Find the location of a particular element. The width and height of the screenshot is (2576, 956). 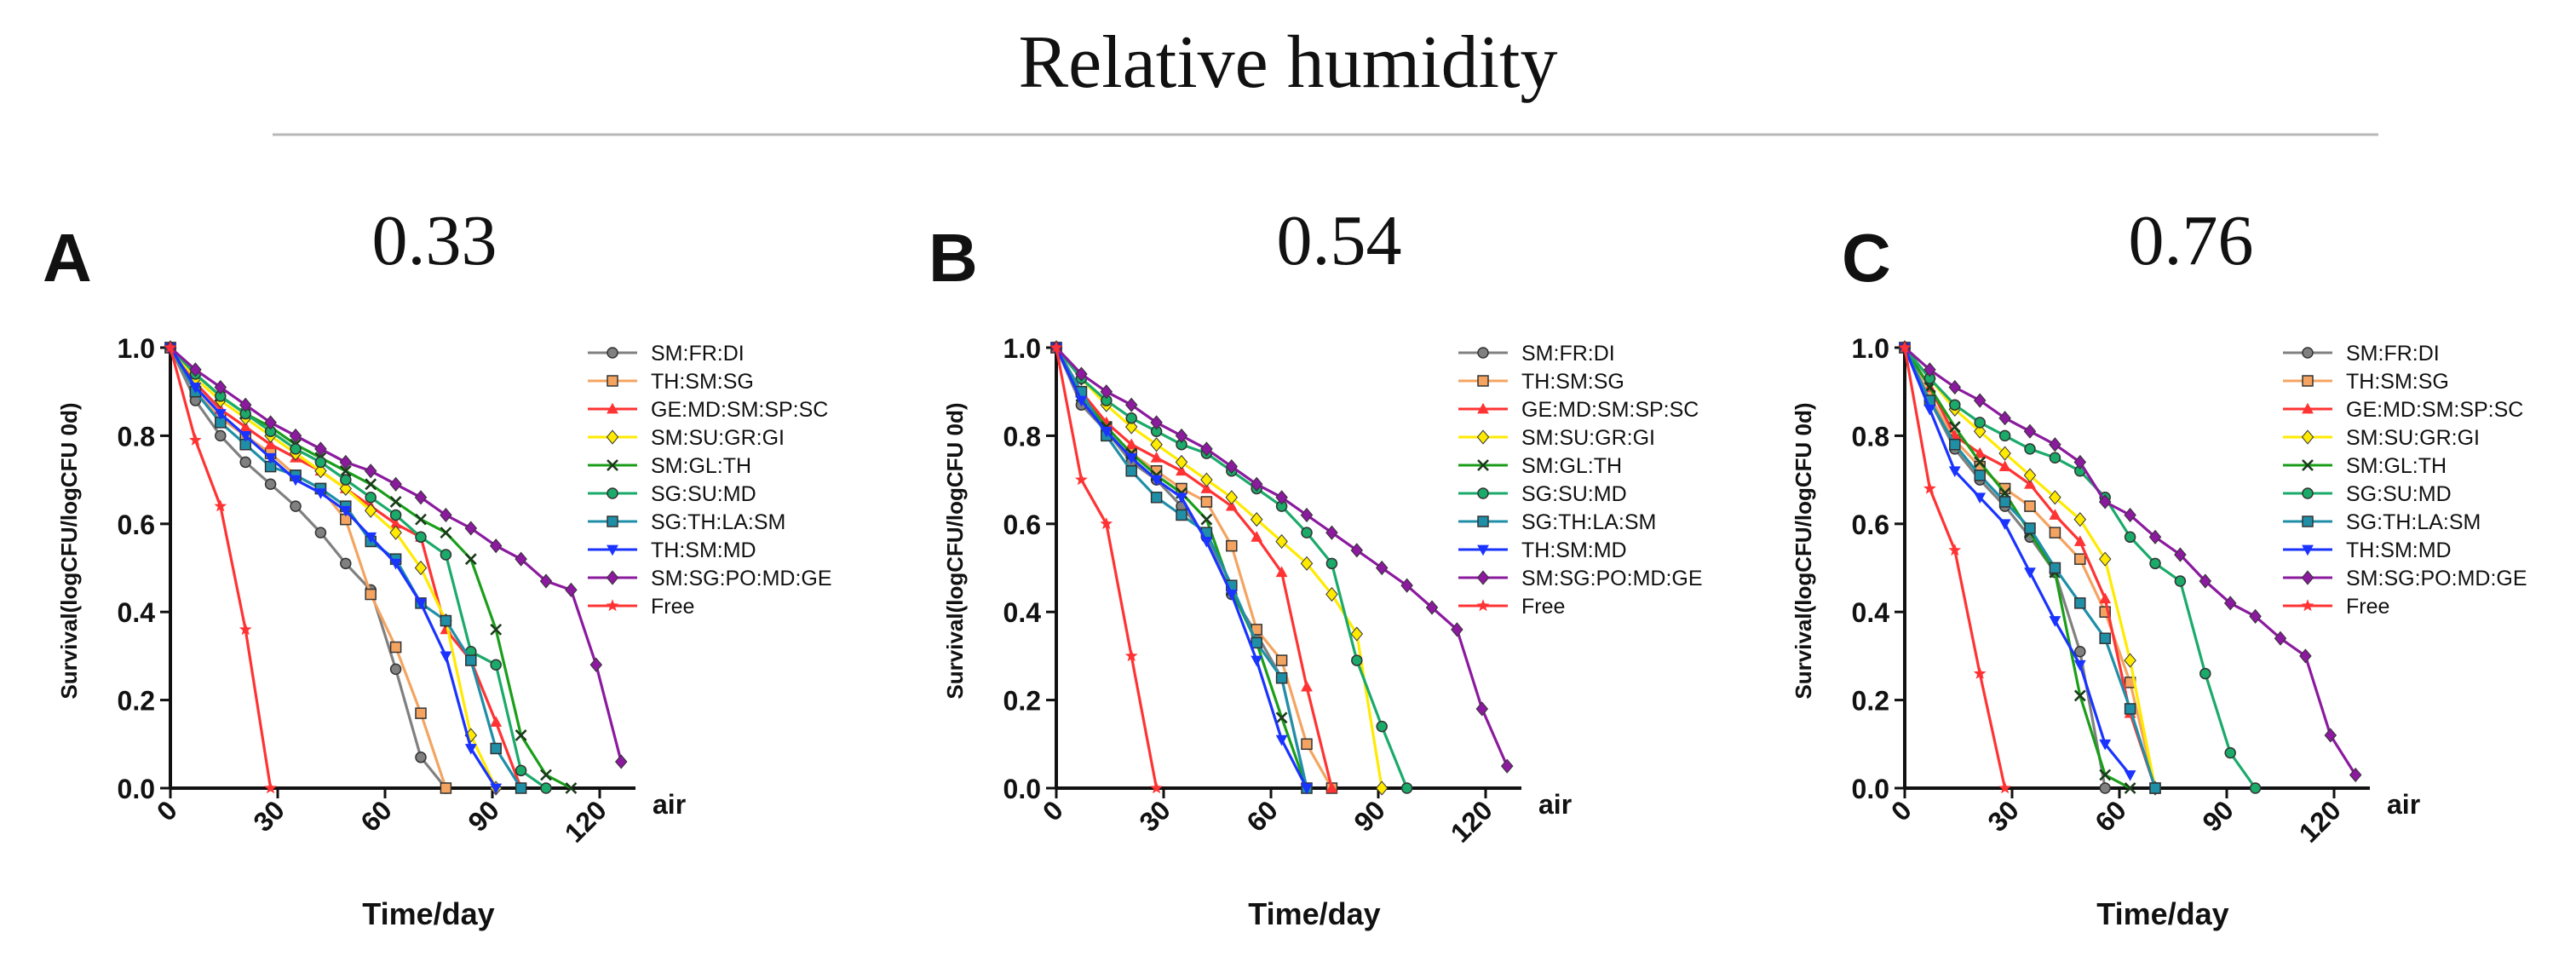

legend-item: SG:SU:MD is located at coordinates (1542, 494).